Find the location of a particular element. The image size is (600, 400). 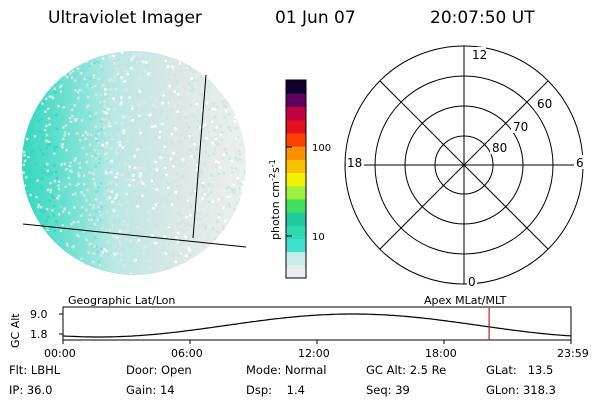

ip-info: IP: 36.0 is located at coordinates (31, 390).